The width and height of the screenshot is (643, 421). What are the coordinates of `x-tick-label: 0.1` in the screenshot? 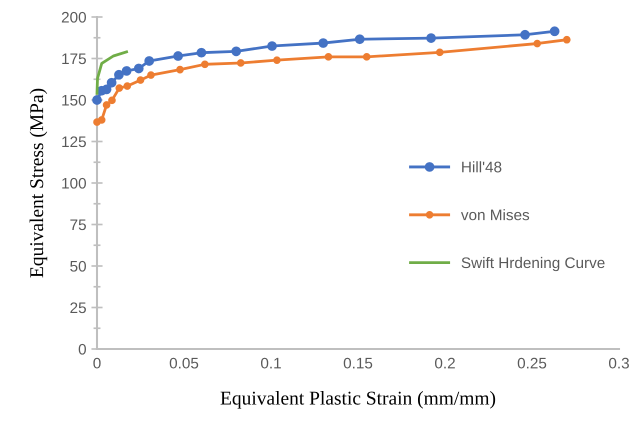 It's located at (270, 363).